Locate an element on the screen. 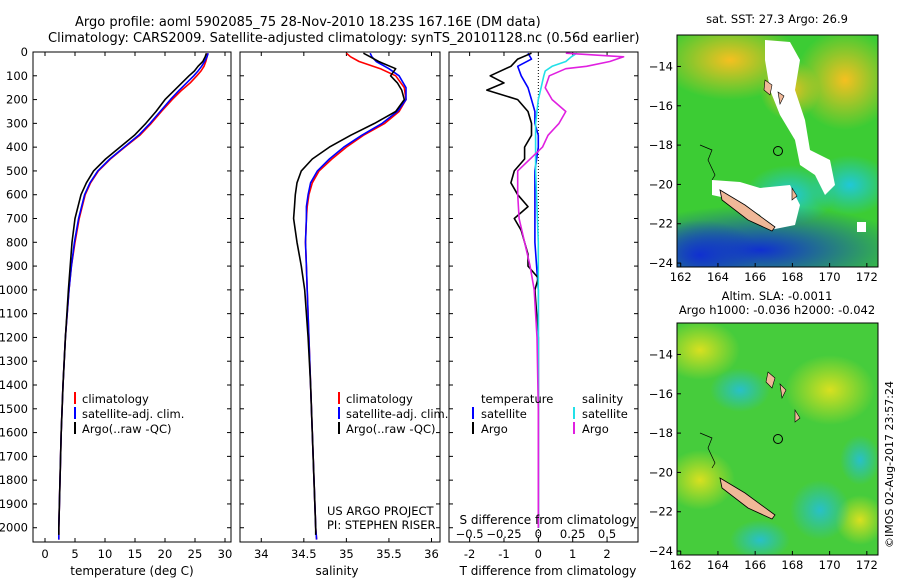  map-x-tick-label: 172 is located at coordinates (867, 565).